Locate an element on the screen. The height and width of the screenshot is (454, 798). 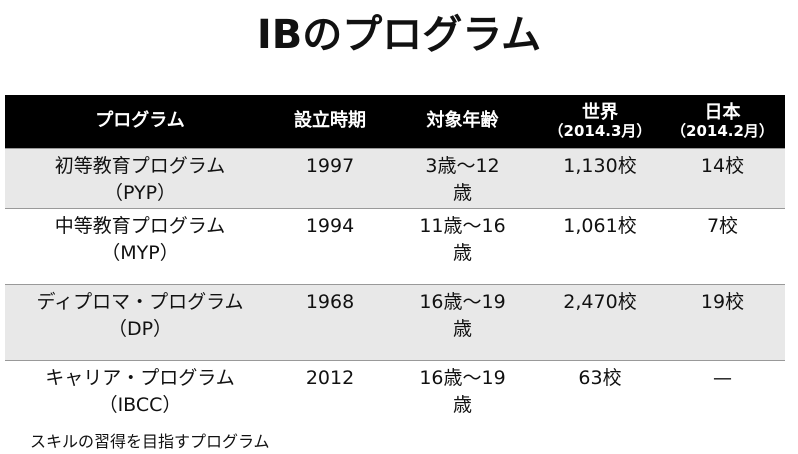
cell-line: 初等教育プログラム is located at coordinates (140, 166).